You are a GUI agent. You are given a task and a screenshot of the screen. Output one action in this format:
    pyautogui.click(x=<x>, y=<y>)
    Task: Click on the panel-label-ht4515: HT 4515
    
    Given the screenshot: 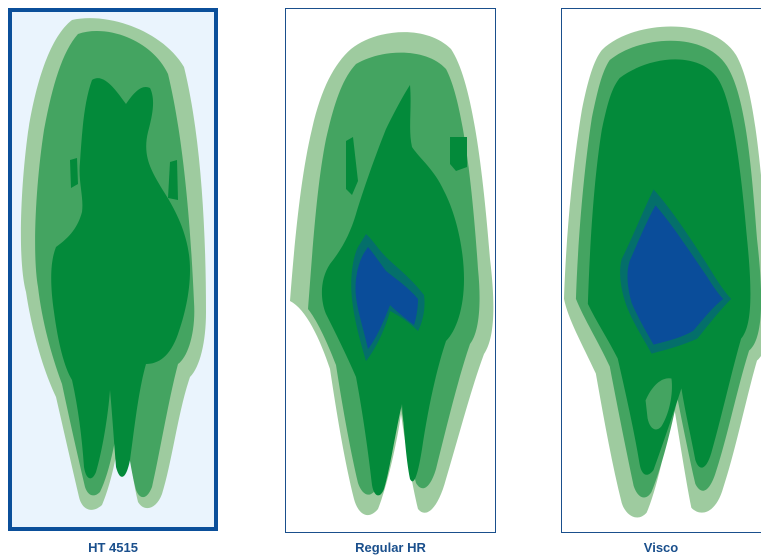 What is the action you would take?
    pyautogui.click(x=113, y=547)
    